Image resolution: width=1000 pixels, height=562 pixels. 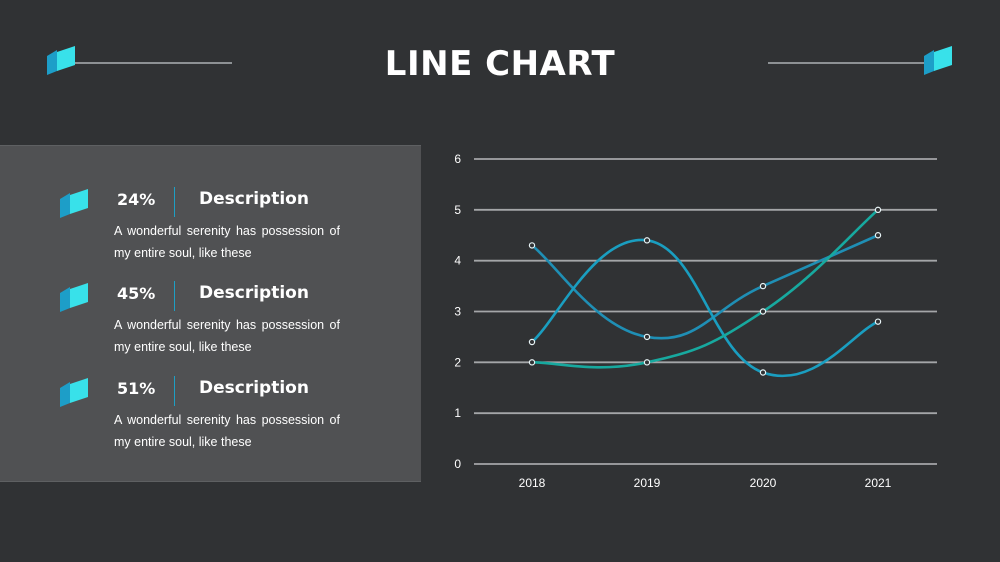 I want to click on percent-value: 24%, so click(x=136, y=199).